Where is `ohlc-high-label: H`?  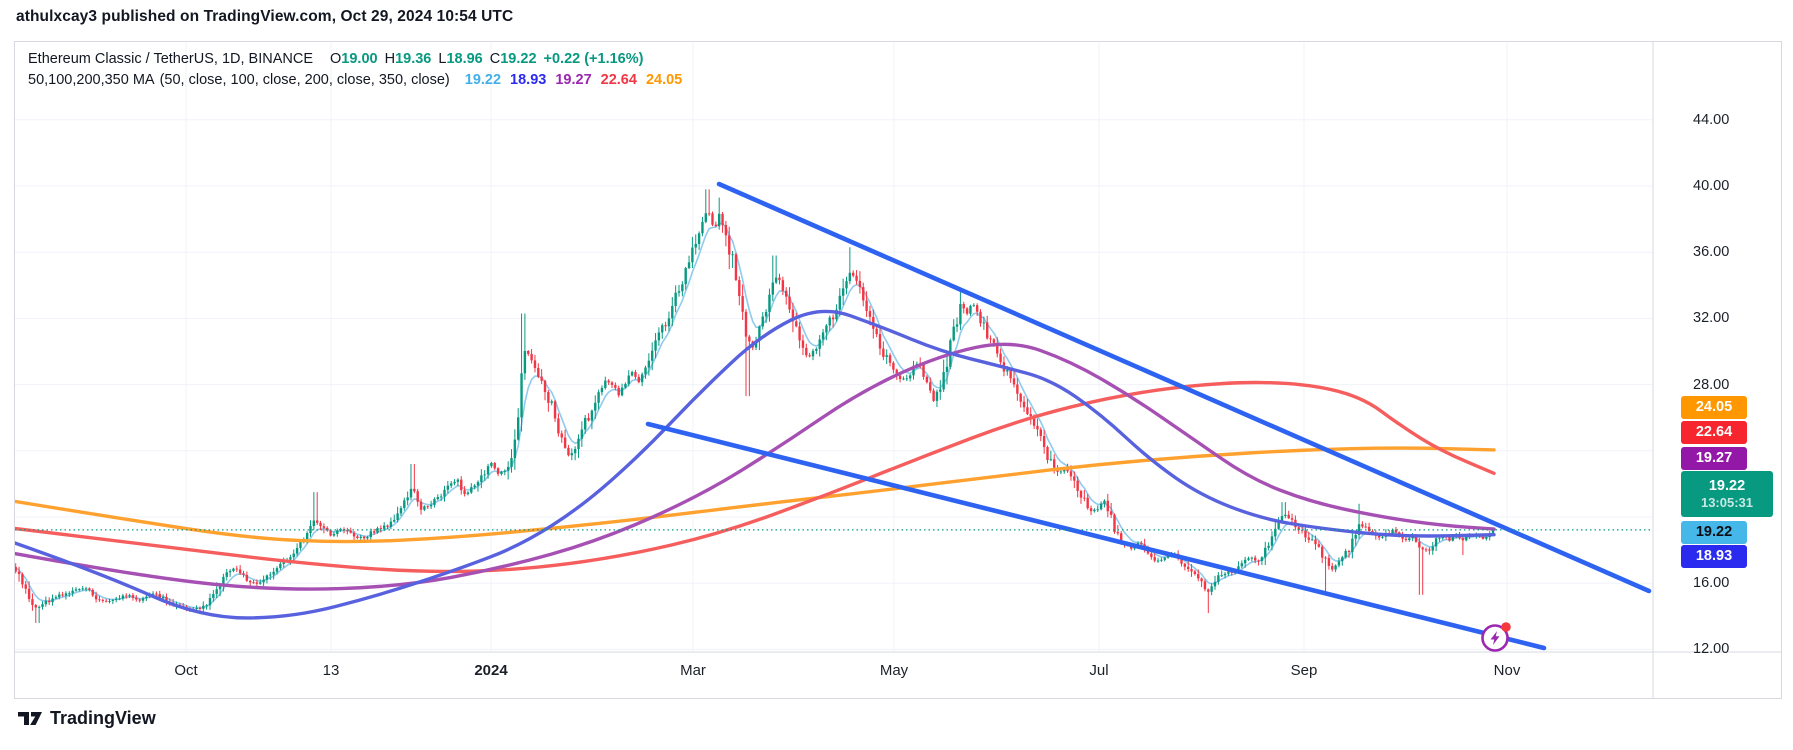 ohlc-high-label: H is located at coordinates (390, 59).